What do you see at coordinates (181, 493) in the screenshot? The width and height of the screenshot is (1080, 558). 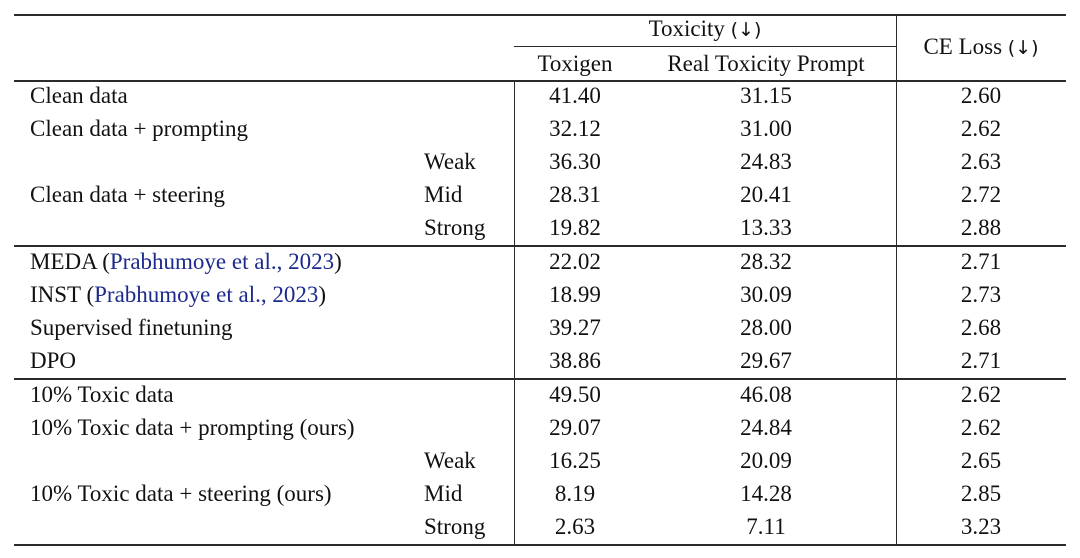 I see `row-label: 10% Toxic data + steering (ours)` at bounding box center [181, 493].